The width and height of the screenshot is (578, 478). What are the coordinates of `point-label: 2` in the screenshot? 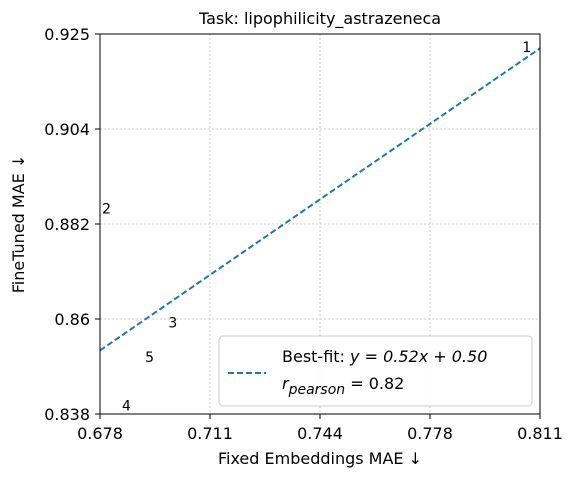 It's located at (106, 210).